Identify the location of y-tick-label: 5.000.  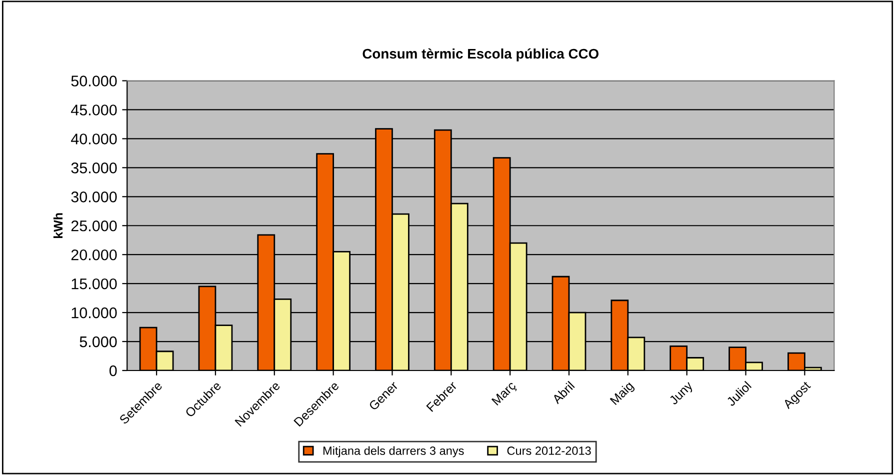
(98, 342).